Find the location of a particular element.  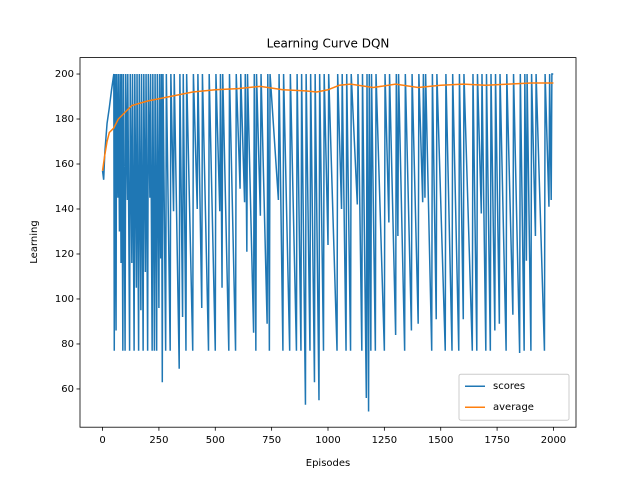

y-axis-label: Learning is located at coordinates (34, 241).